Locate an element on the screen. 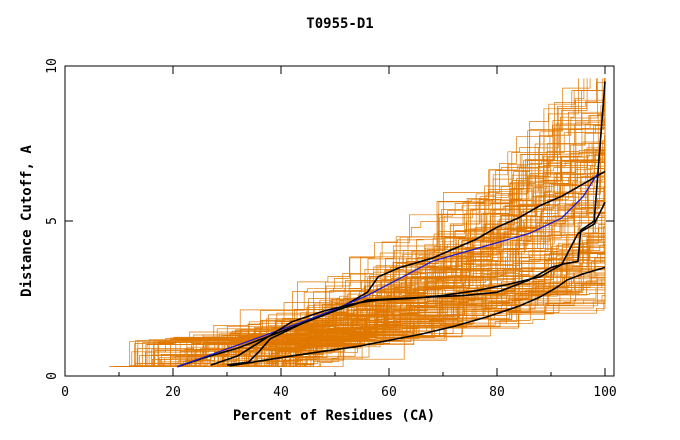 The height and width of the screenshot is (440, 680). x-tick-label: 80 is located at coordinates (497, 392).